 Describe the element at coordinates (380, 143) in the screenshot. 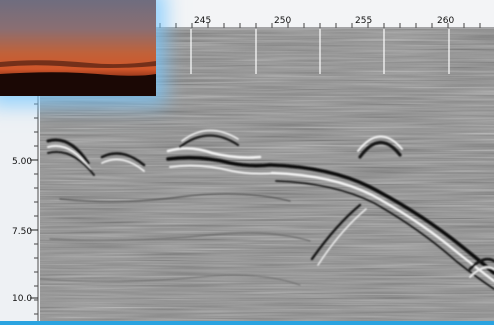

I see `reflector-right-hump-white` at that location.